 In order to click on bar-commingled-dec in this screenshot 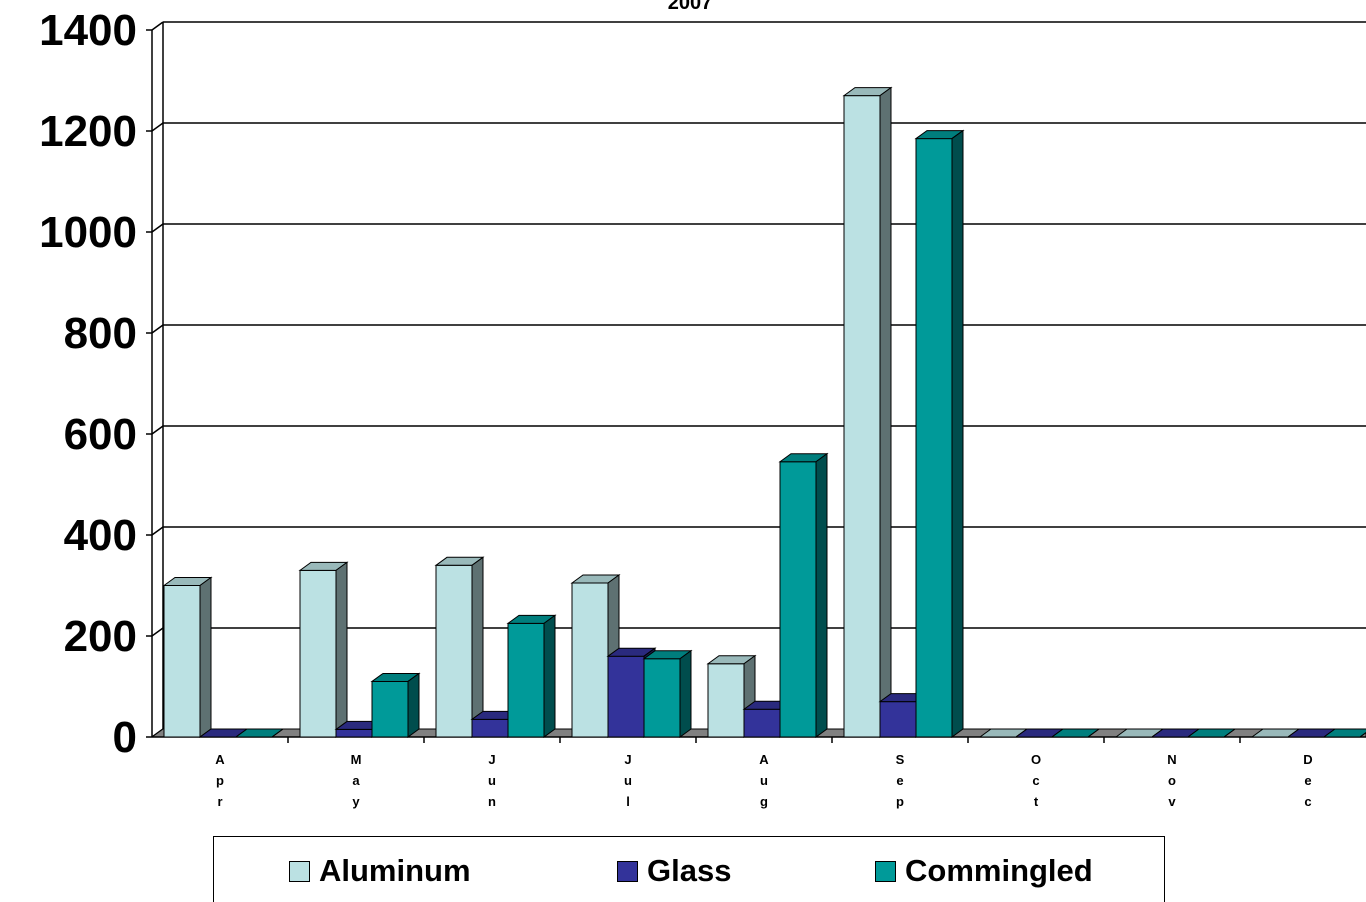, I will do `click(1344, 733)`.